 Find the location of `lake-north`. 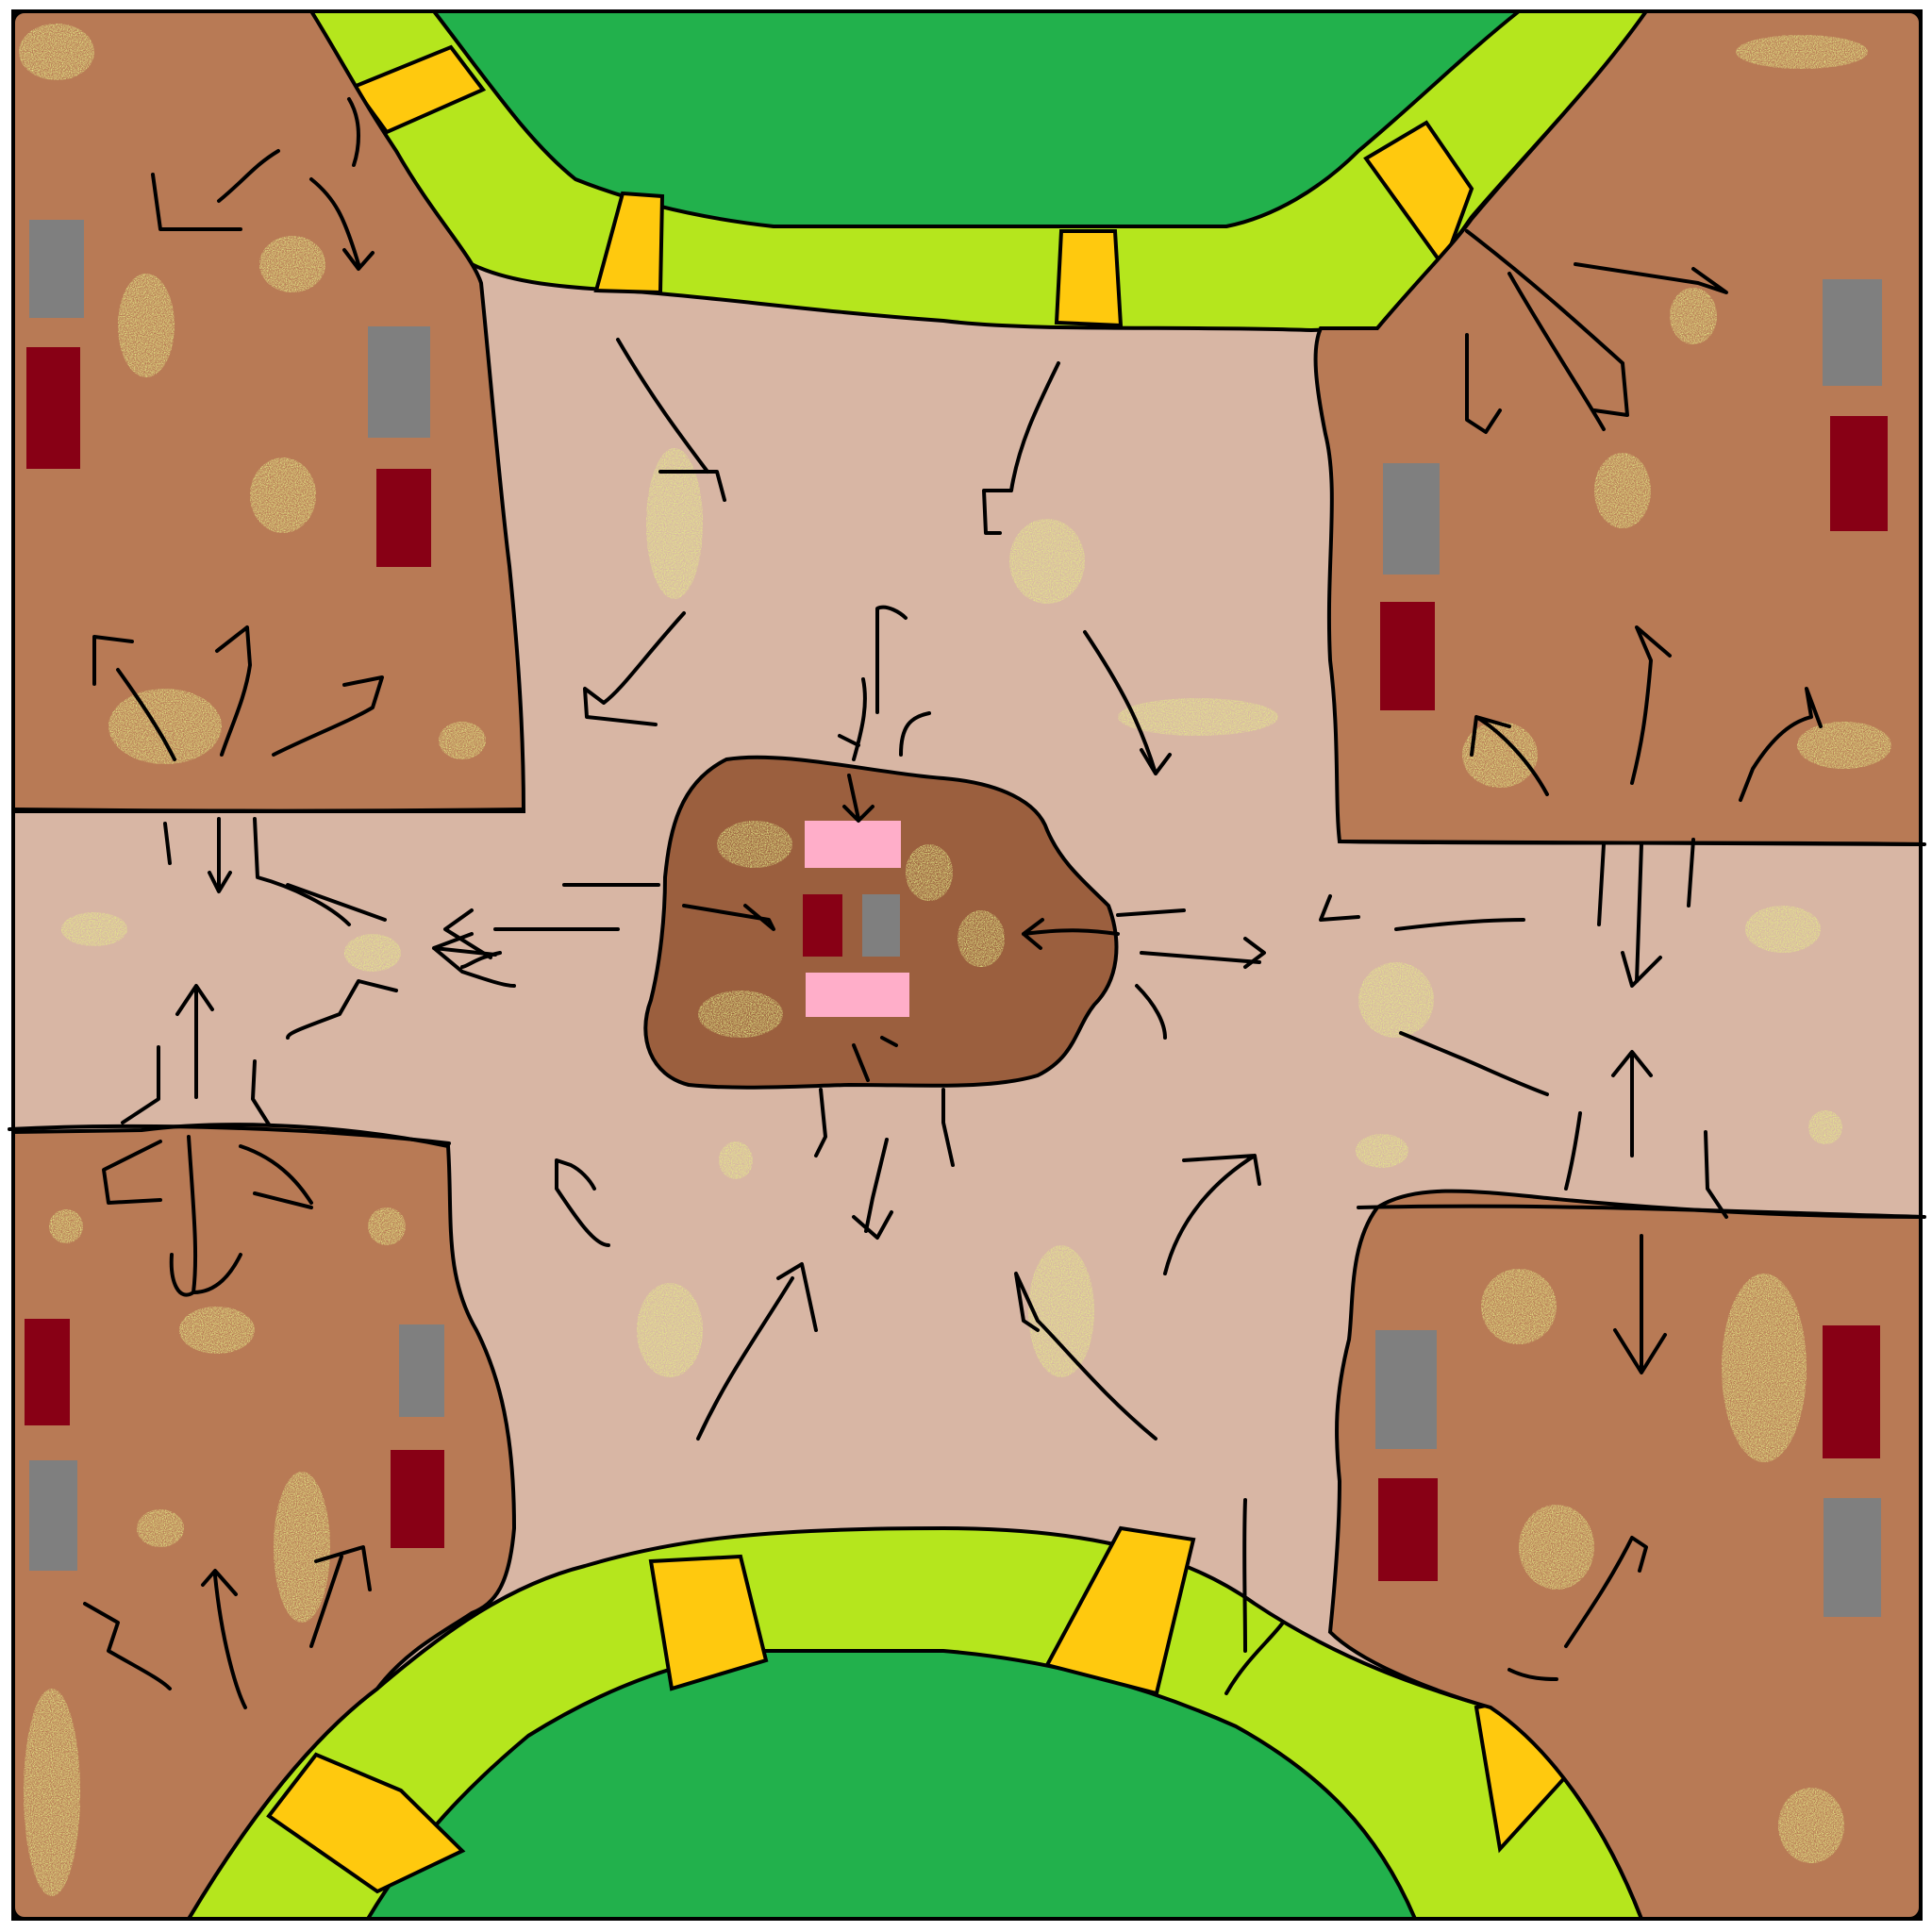

lake-north is located at coordinates (976, 119).